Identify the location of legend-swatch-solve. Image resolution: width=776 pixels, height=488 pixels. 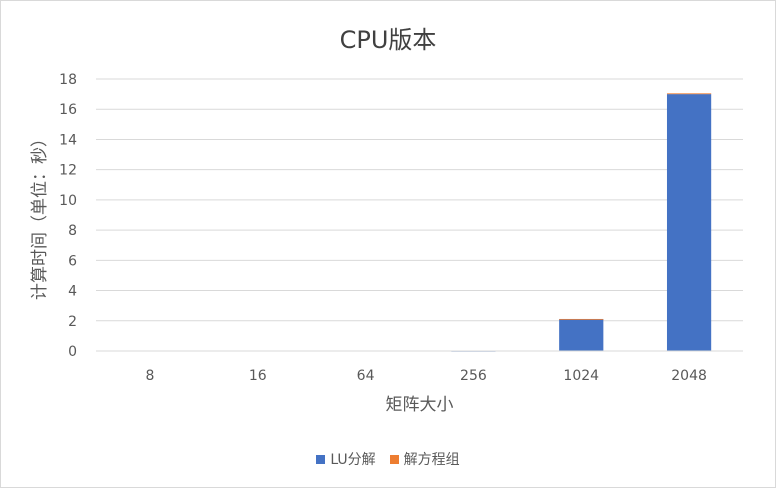
(394, 459).